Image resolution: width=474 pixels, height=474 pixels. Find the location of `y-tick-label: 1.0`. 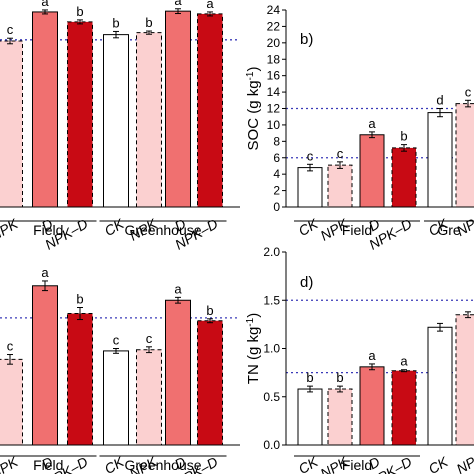

y-tick-label: 1.0 is located at coordinates (271, 349).